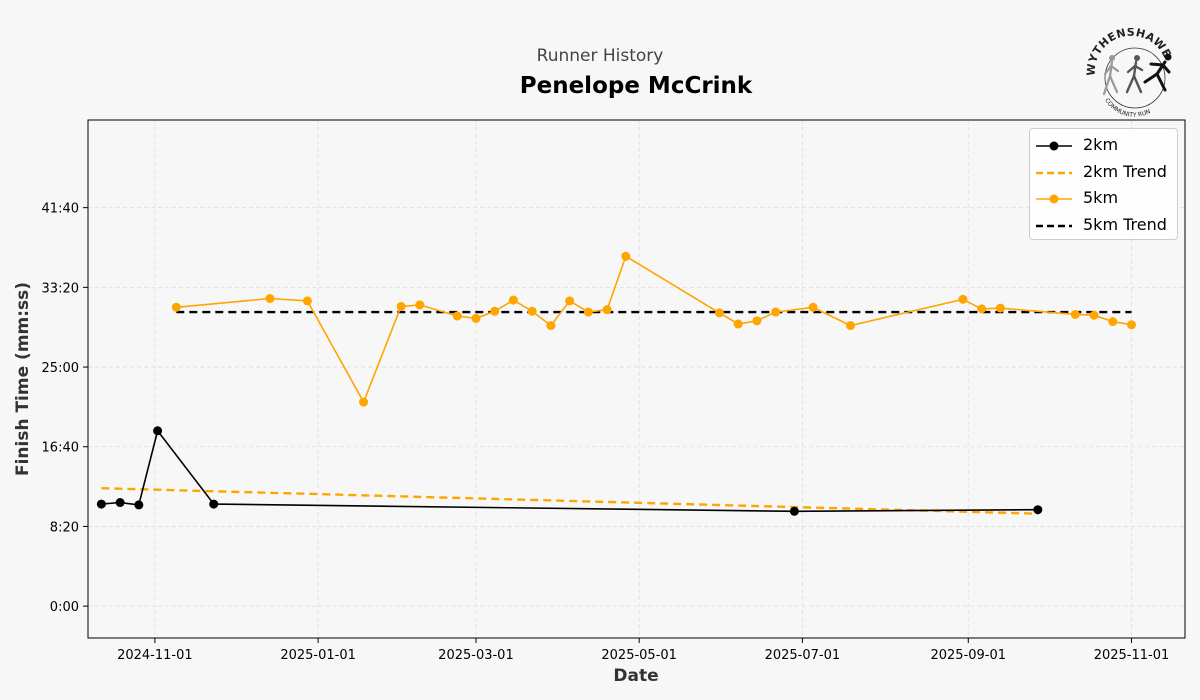 The image size is (1200, 700). Describe the element at coordinates (476, 655) in the screenshot. I see `x-tick-label: 2025-03-01` at that location.